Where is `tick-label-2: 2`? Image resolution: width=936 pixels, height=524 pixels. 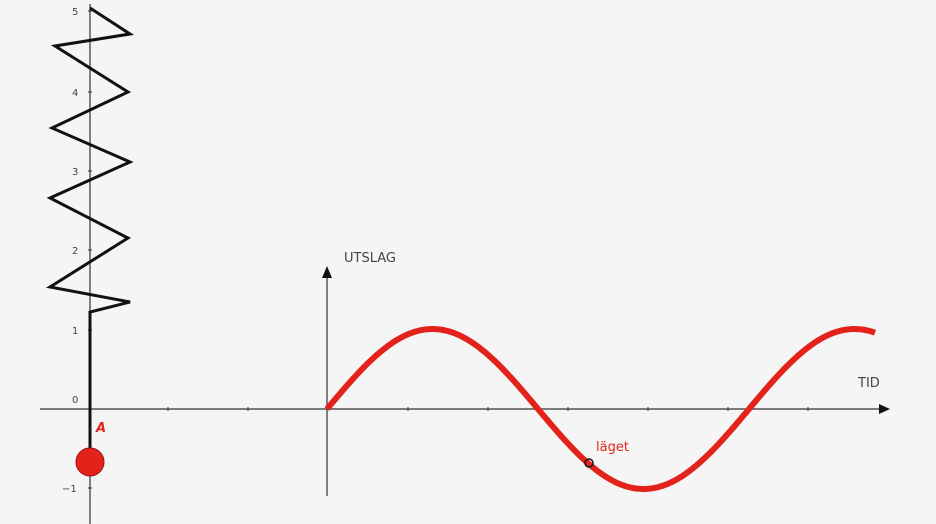
tick-label-2: 2 is located at coordinates (75, 251).